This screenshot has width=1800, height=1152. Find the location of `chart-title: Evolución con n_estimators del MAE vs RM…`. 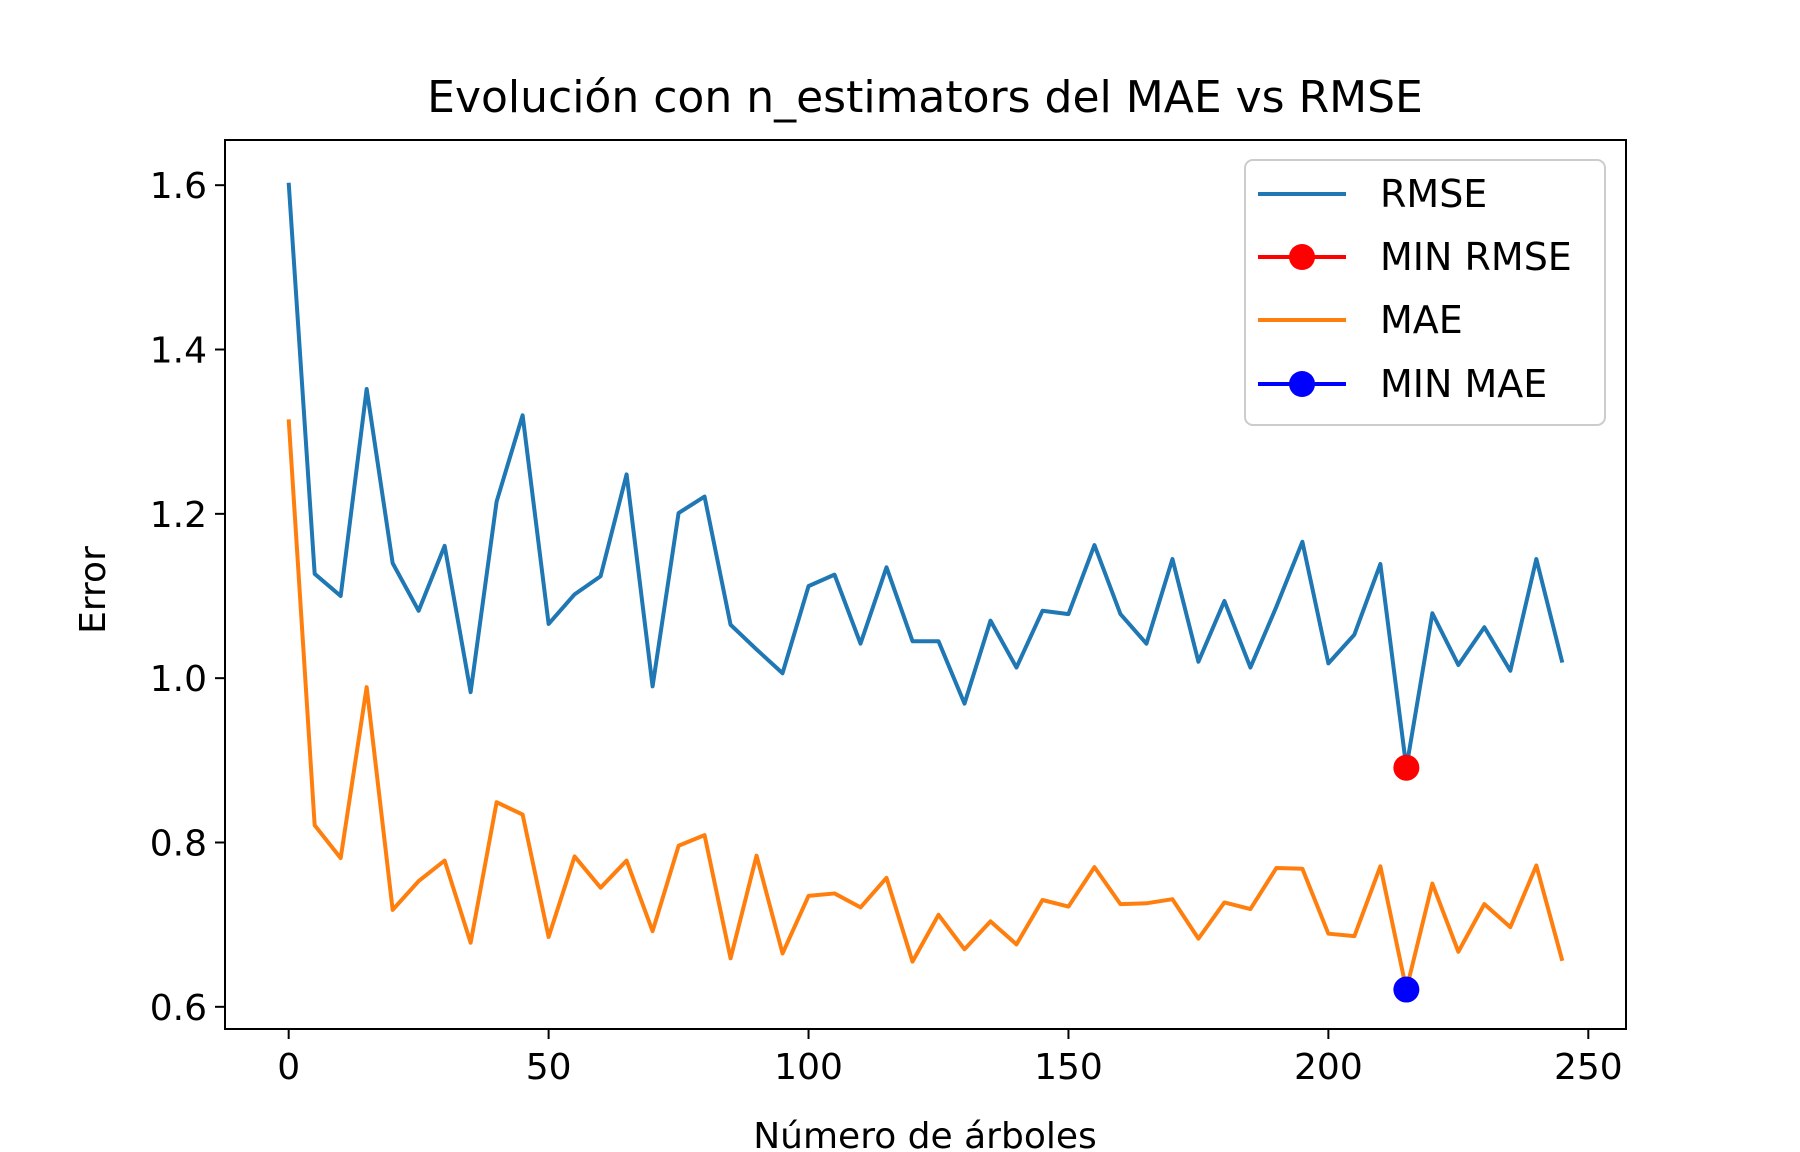

chart-title: Evolución con n_estimators del MAE vs RM… is located at coordinates (925, 97).